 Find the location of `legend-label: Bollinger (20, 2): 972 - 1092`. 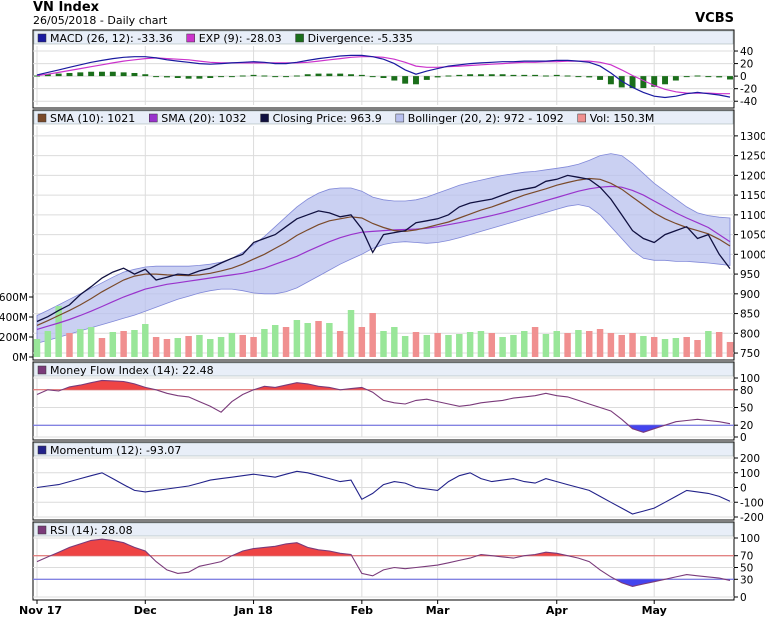

legend-label: Bollinger (20, 2): 972 - 1092 is located at coordinates (486, 118).